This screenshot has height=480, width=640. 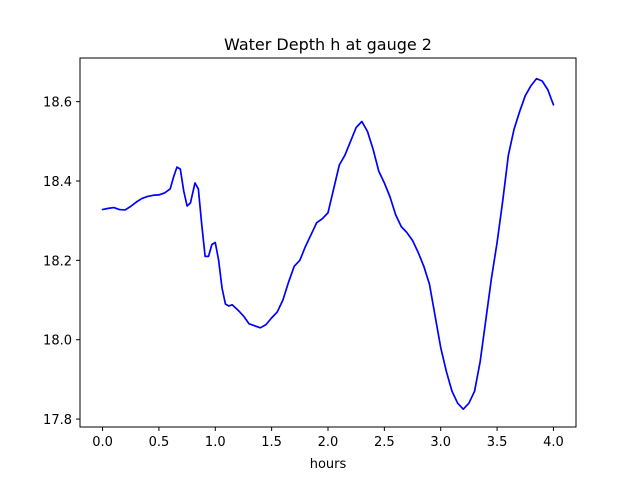 What do you see at coordinates (159, 442) in the screenshot?
I see `x-tick-label: 0.5` at bounding box center [159, 442].